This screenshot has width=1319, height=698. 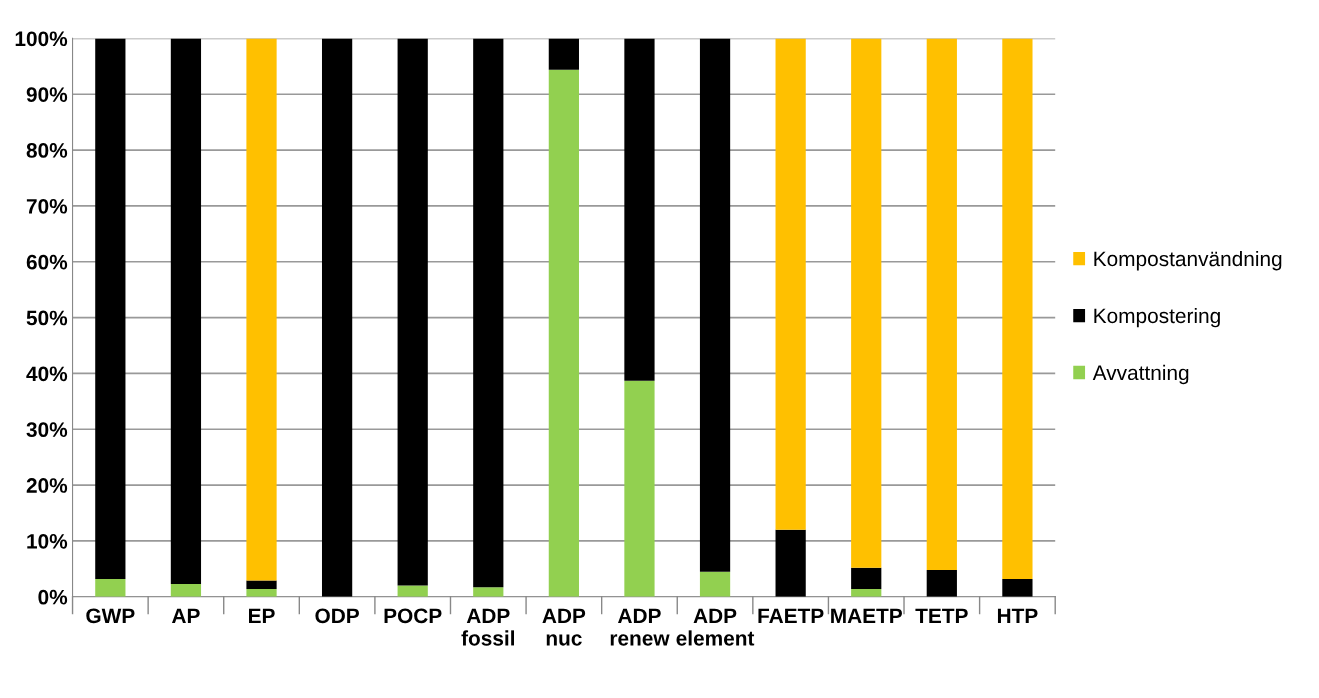 What do you see at coordinates (47, 485) in the screenshot?
I see `y-tick-label: 20%` at bounding box center [47, 485].